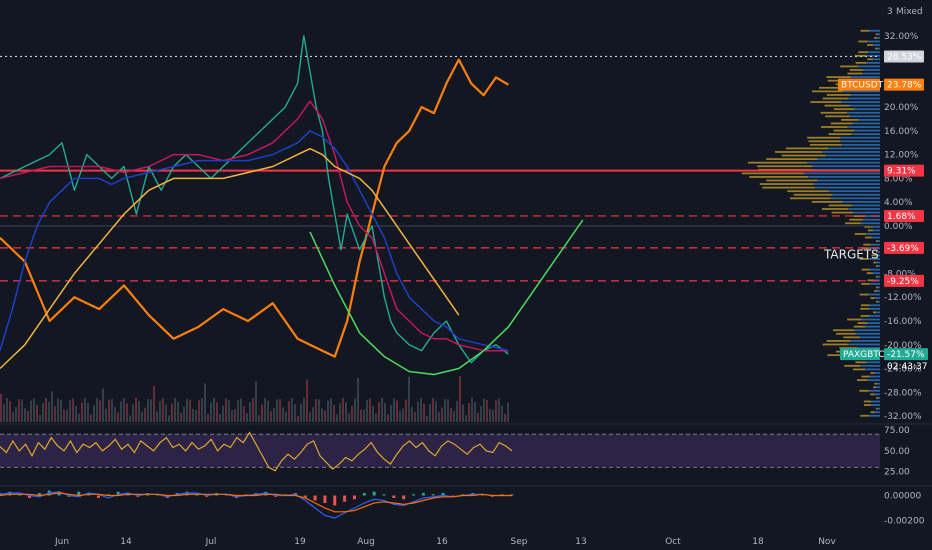  What do you see at coordinates (580, 542) in the screenshot?
I see `x-tick-label: 13` at bounding box center [580, 542].